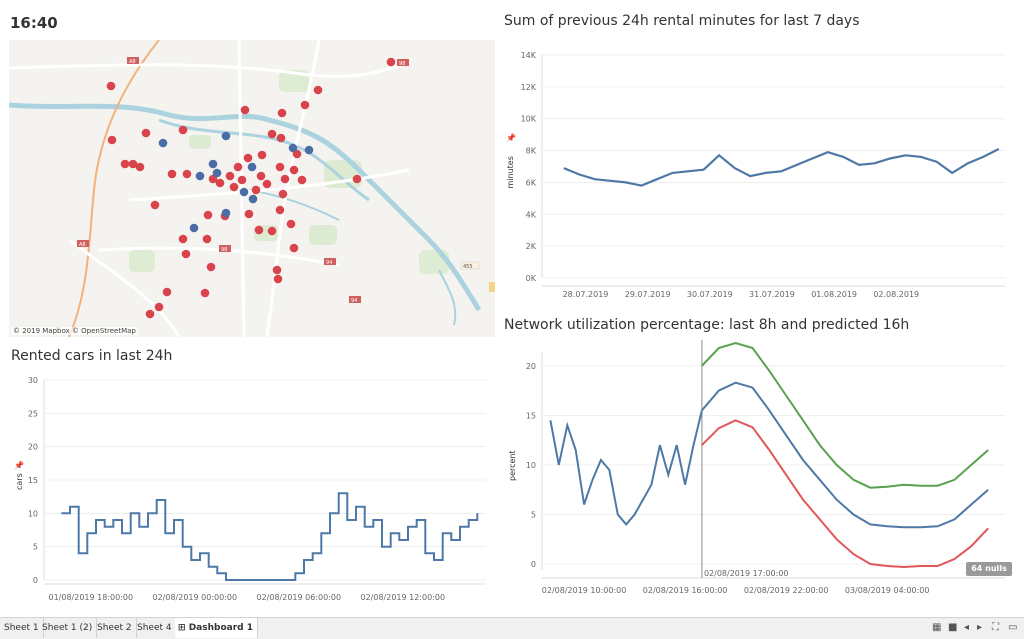 This screenshot has height=639, width=1024. What do you see at coordinates (531, 246) in the screenshot?
I see `y-tick-label: 2K` at bounding box center [531, 246].